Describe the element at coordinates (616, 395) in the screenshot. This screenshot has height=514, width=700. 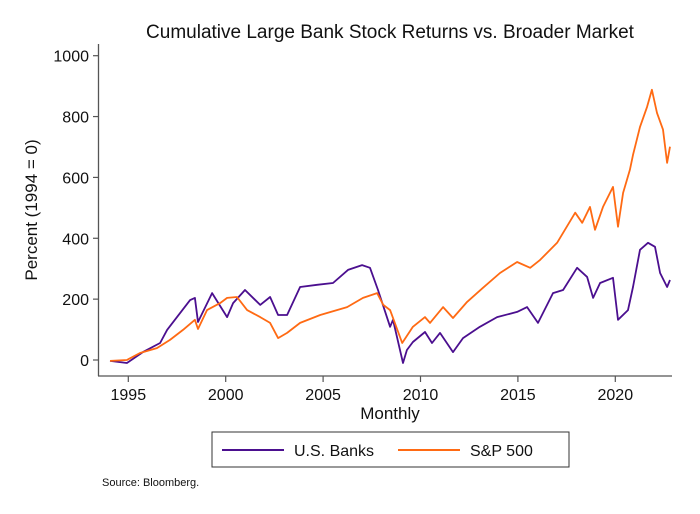
I see `x-tick-label: 2020` at that location.